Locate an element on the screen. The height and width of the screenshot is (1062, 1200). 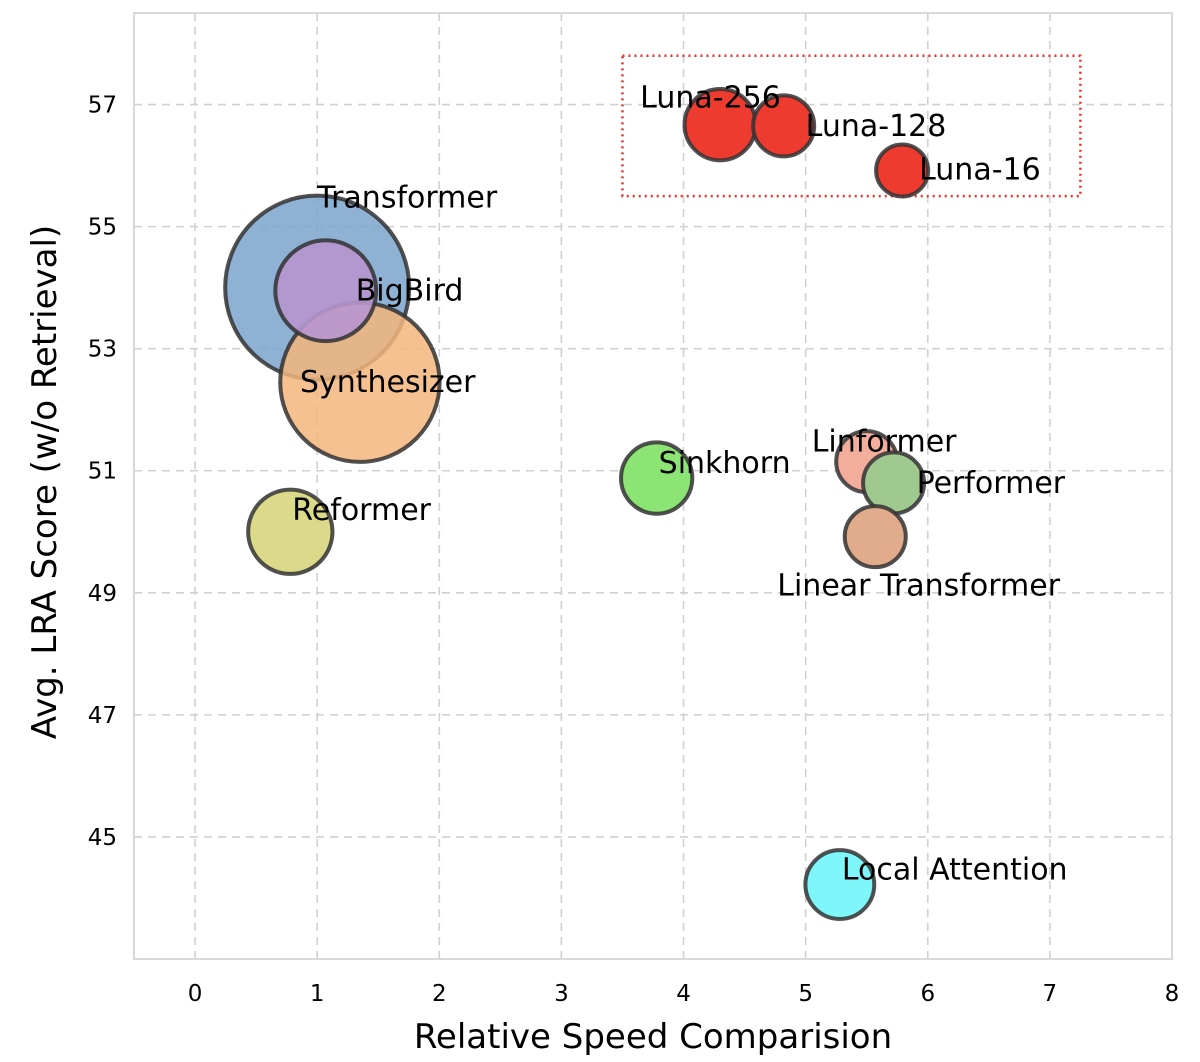
x-tick-label: 1 is located at coordinates (317, 994).